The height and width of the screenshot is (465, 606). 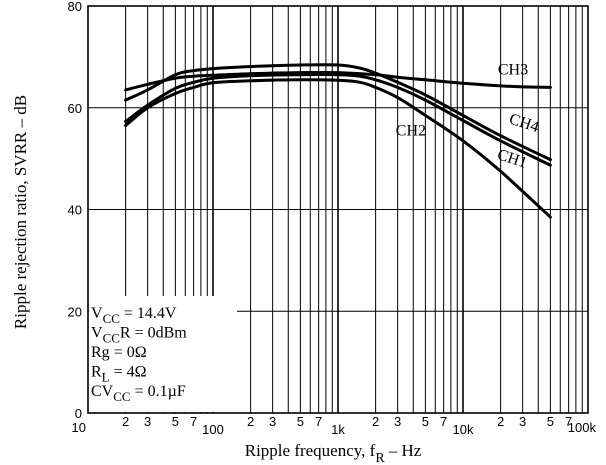 What do you see at coordinates (405, 450) in the screenshot?
I see `x-axis-label-unit: – Hz` at bounding box center [405, 450].